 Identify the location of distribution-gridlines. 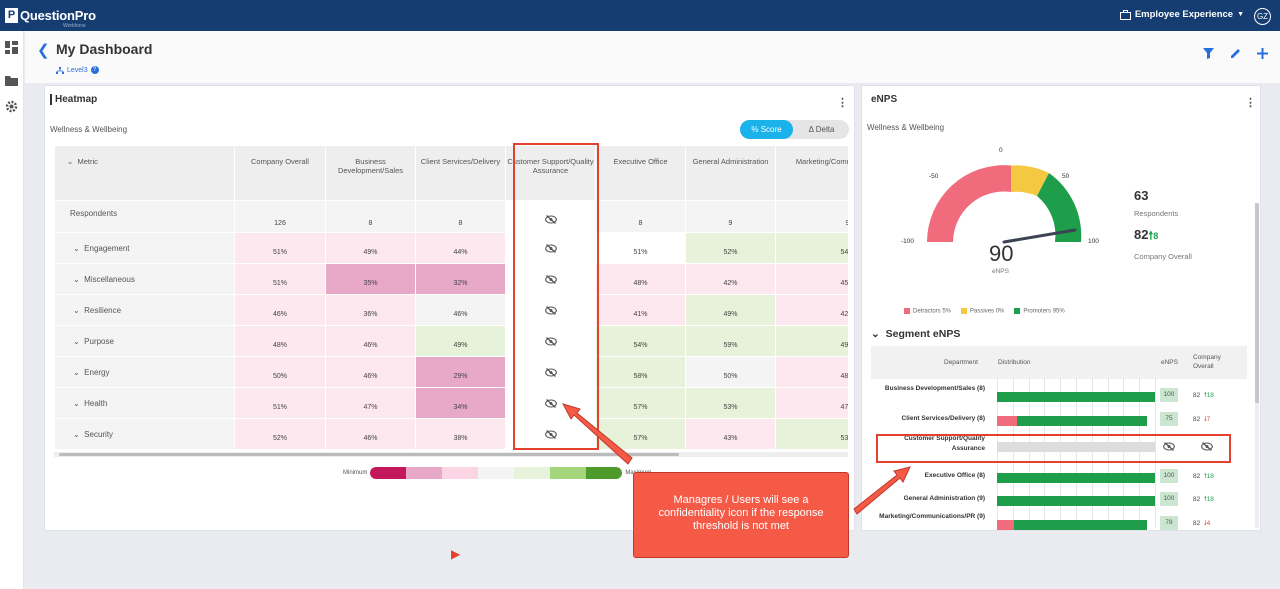
(1076, 453).